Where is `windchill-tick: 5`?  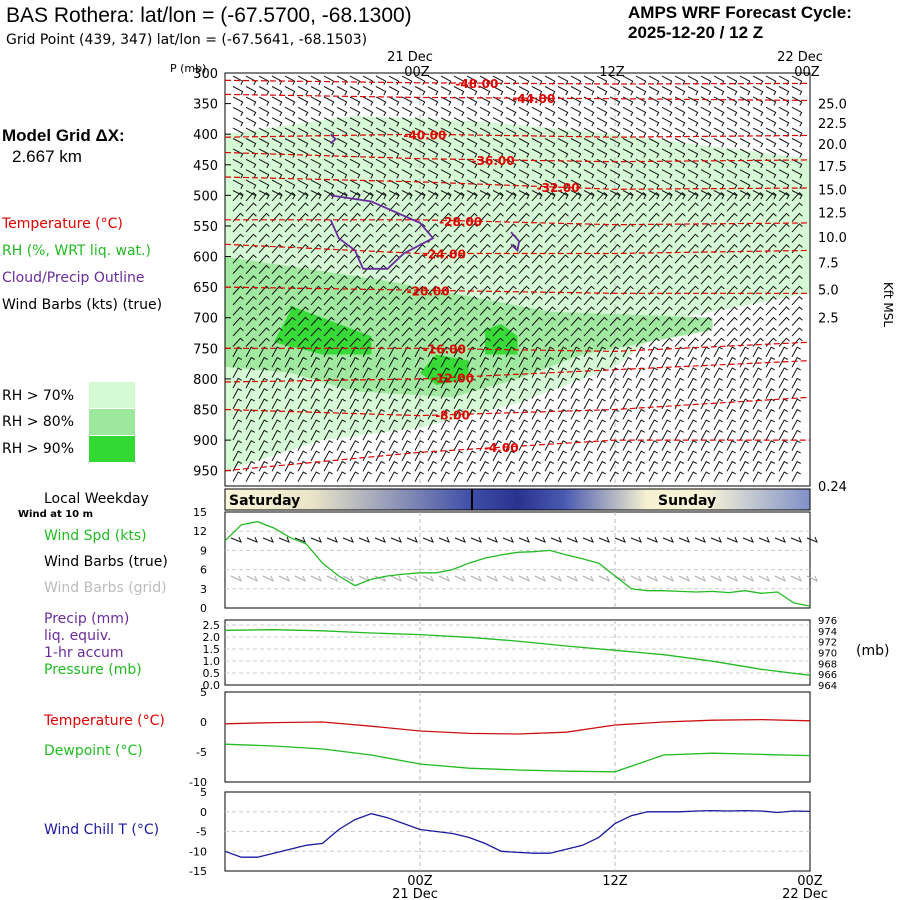 windchill-tick: 5 is located at coordinates (203, 792).